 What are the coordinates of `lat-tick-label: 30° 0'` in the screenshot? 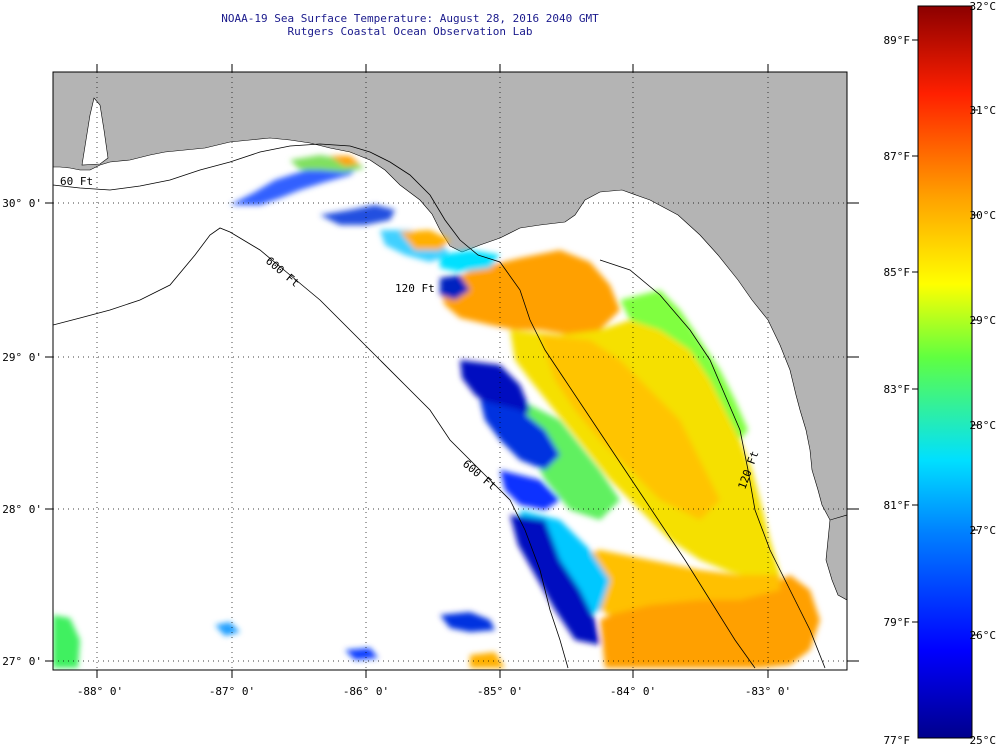 It's located at (22, 203).